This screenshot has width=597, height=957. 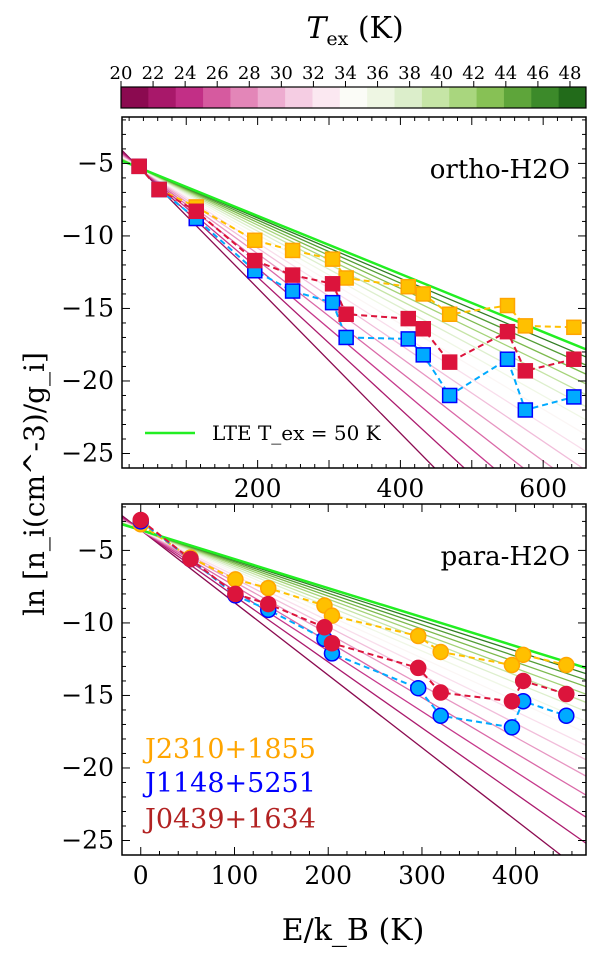 What do you see at coordinates (121, 73) in the screenshot?
I see `colorbar-tick-label: 20` at bounding box center [121, 73].